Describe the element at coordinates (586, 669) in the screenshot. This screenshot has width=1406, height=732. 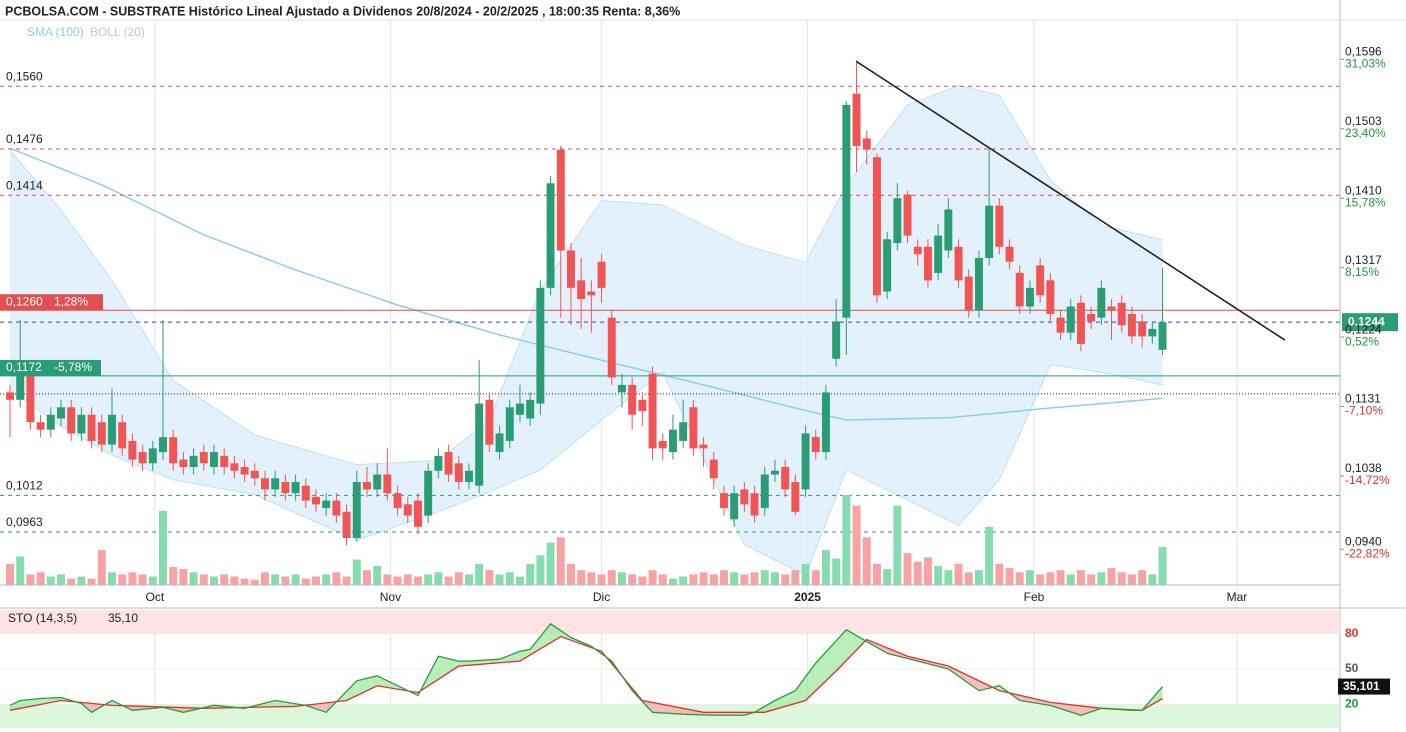
I see `stoch-k-line` at that location.